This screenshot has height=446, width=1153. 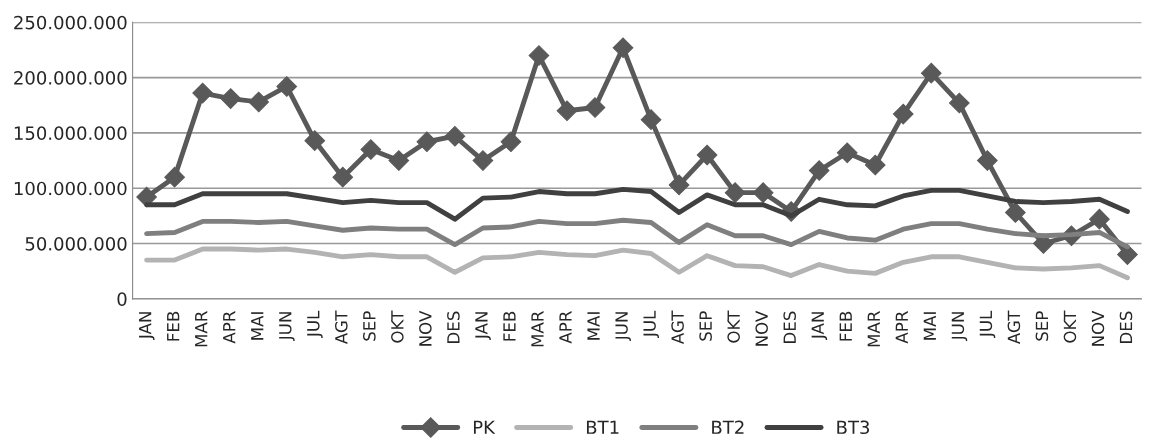 What do you see at coordinates (602, 427) in the screenshot?
I see `legend-label: BT1` at bounding box center [602, 427].